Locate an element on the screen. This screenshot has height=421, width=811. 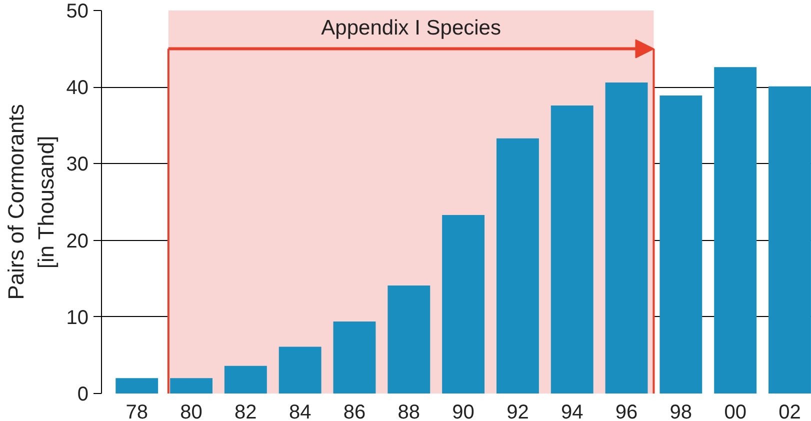
y-tick-label: 50 is located at coordinates (77, 11).